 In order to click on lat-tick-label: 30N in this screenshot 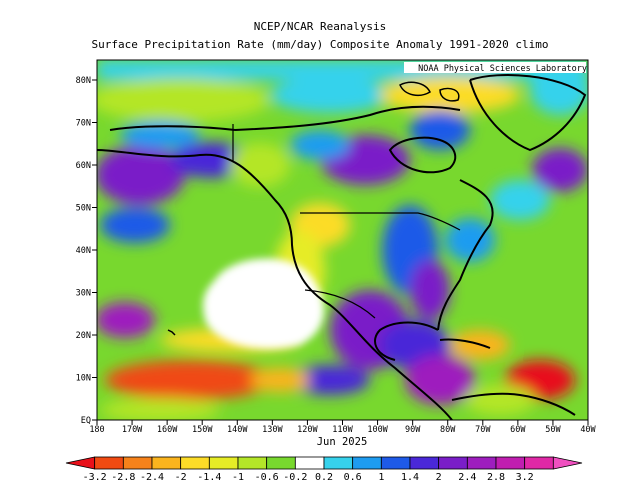, I will do `click(83, 294)`.